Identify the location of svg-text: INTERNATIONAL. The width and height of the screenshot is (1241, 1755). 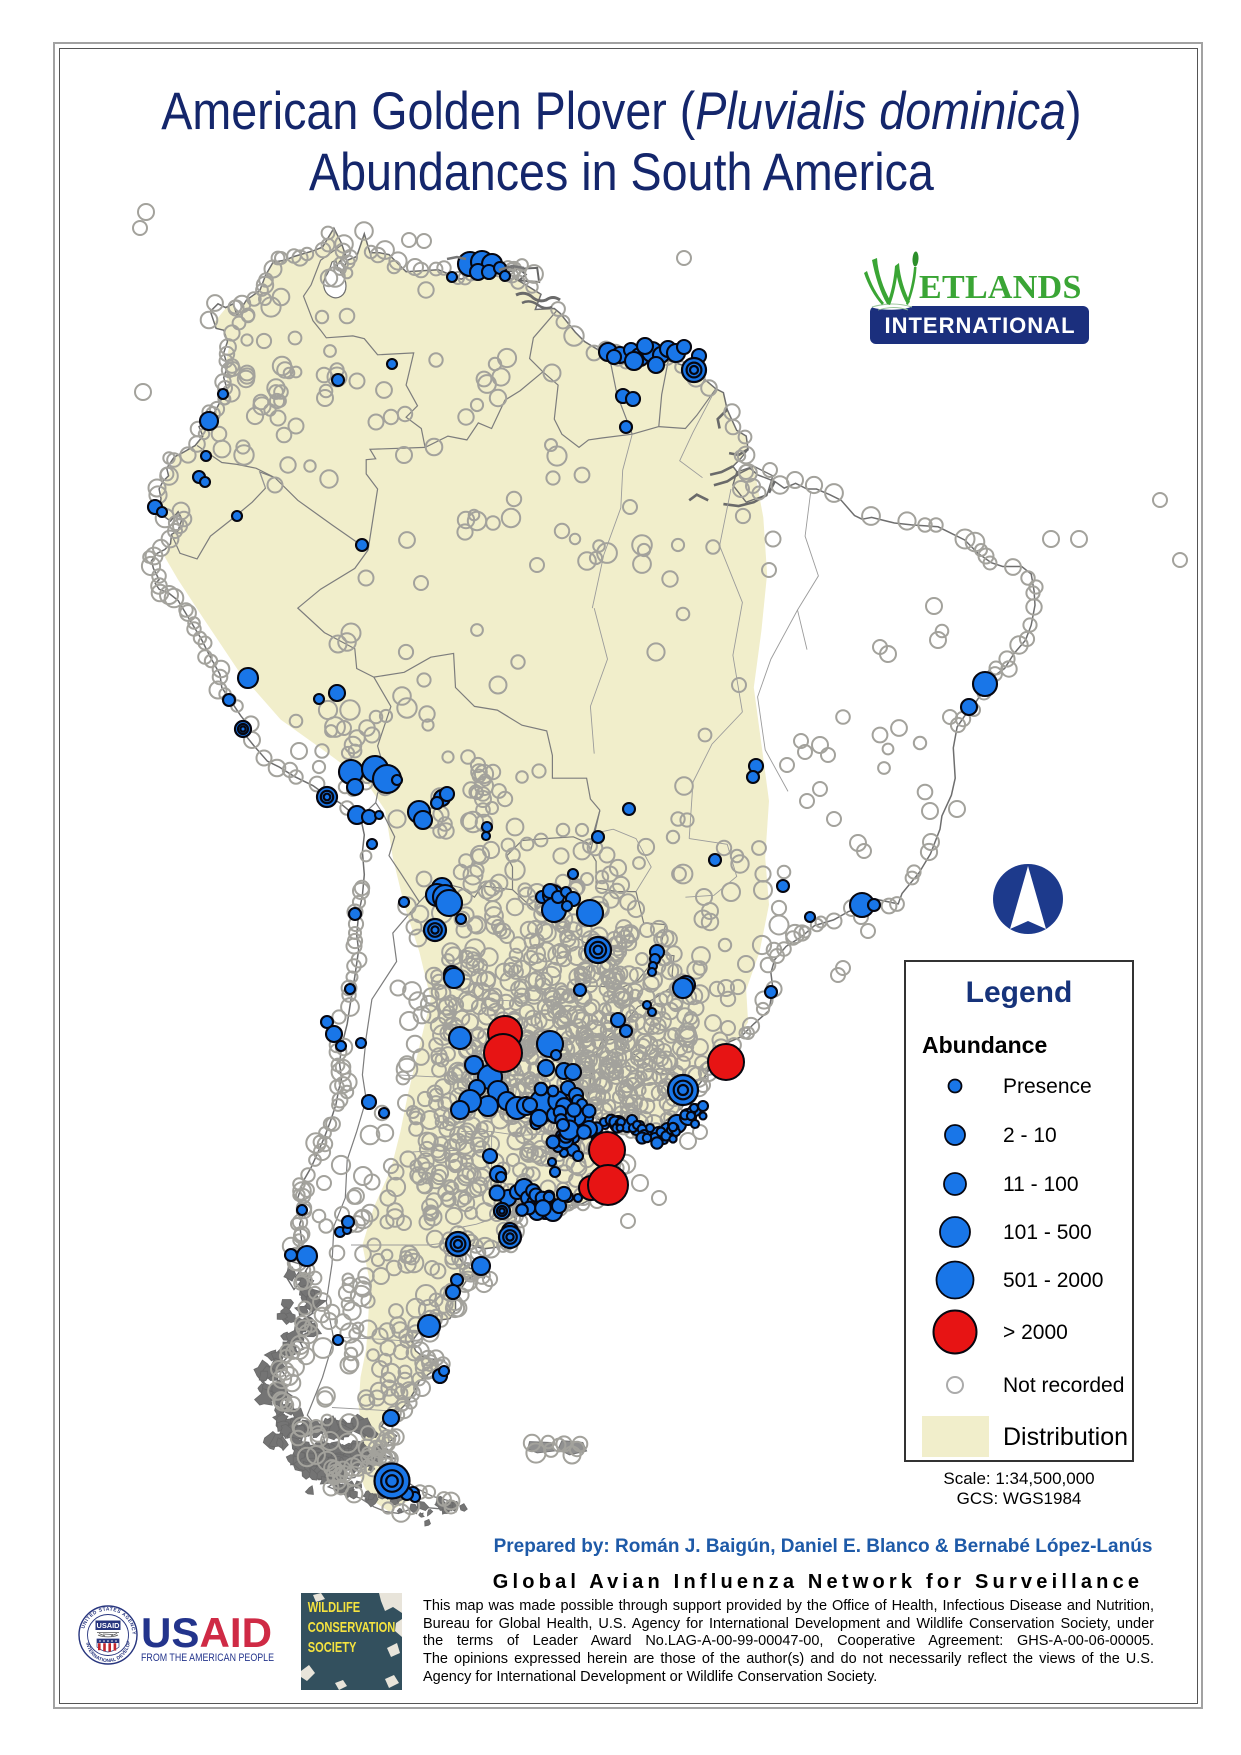
(979, 325).